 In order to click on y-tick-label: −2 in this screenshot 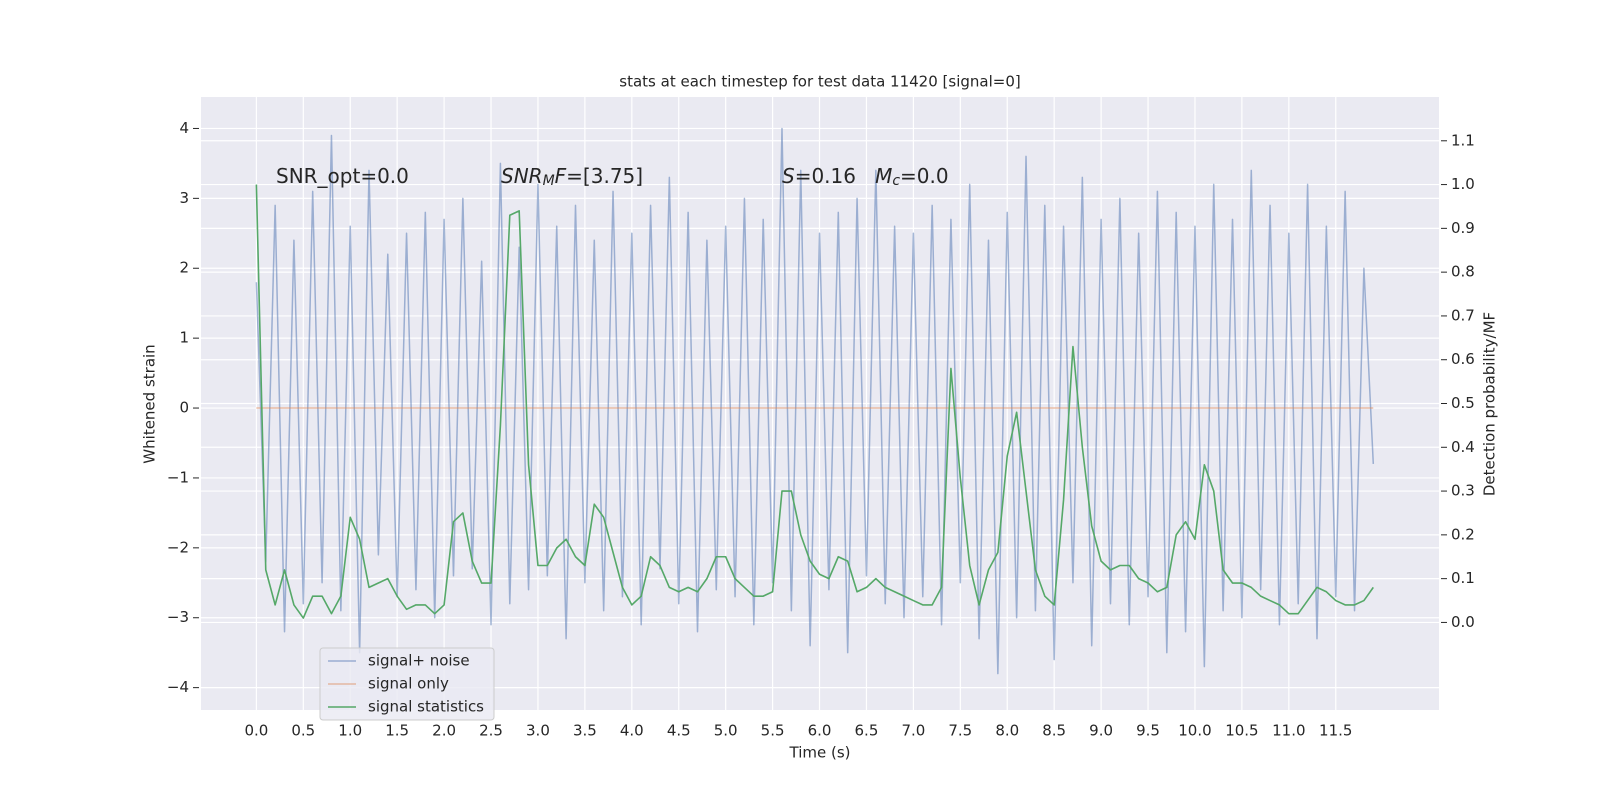, I will do `click(178, 547)`.